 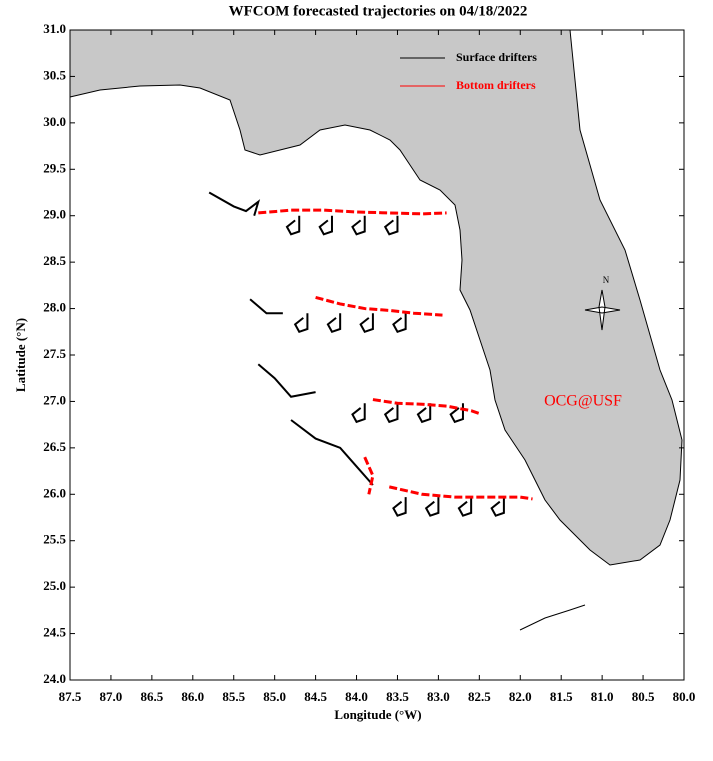 I want to click on y-tick-label: 27.5, so click(x=54, y=353).